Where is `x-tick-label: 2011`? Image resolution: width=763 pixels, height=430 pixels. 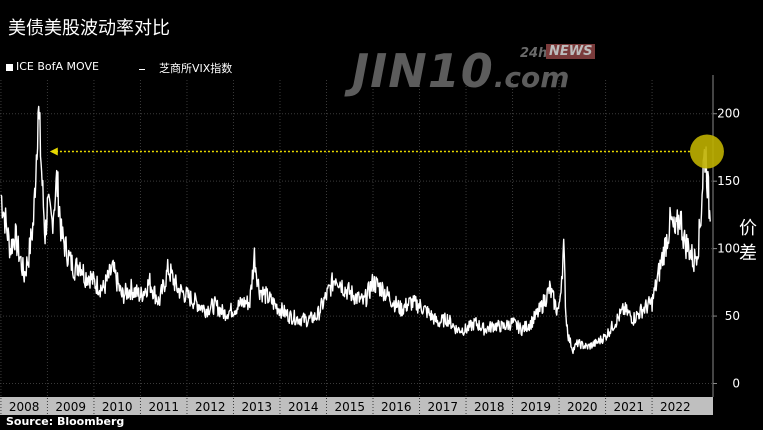 x-tick-label: 2011 is located at coordinates (163, 407).